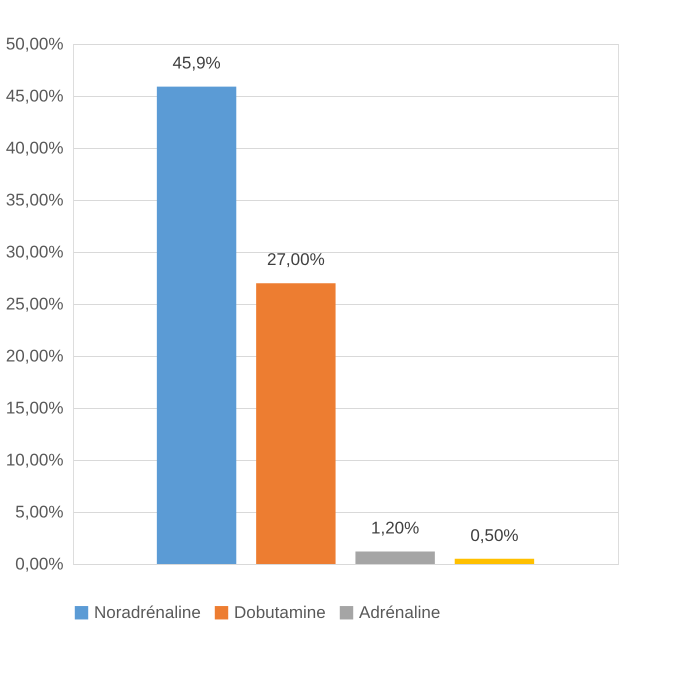  What do you see at coordinates (395, 528) in the screenshot?
I see `data-label: 1,20%` at bounding box center [395, 528].